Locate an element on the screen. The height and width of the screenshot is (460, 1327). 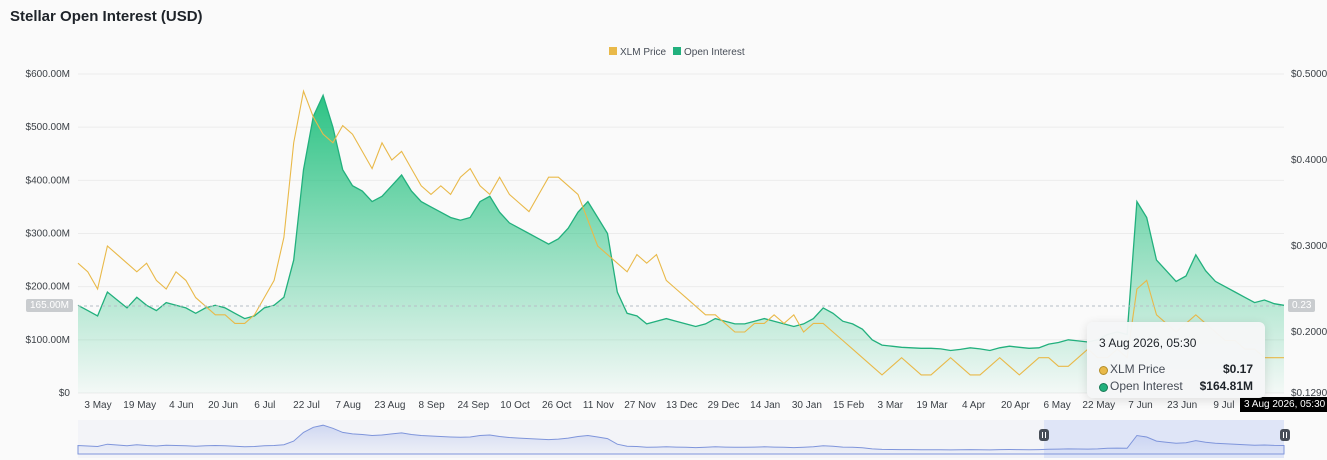
x-tick-label: 13 Dec is located at coordinates (682, 405).